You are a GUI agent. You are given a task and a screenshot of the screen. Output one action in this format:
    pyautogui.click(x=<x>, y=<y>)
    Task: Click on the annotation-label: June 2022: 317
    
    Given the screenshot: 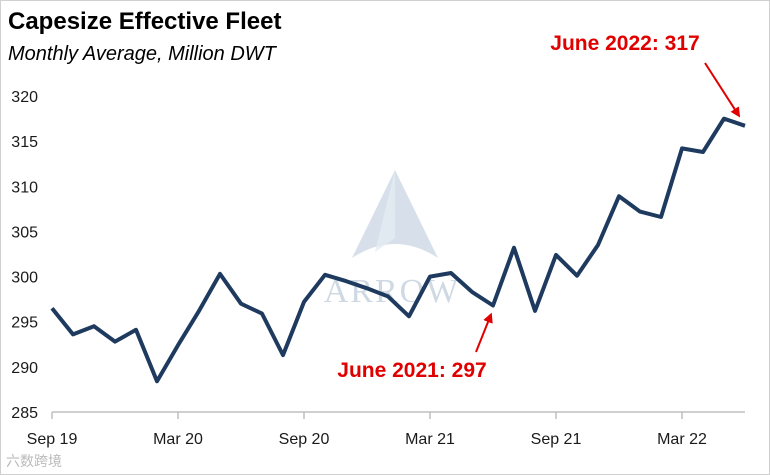 What is the action you would take?
    pyautogui.click(x=624, y=43)
    